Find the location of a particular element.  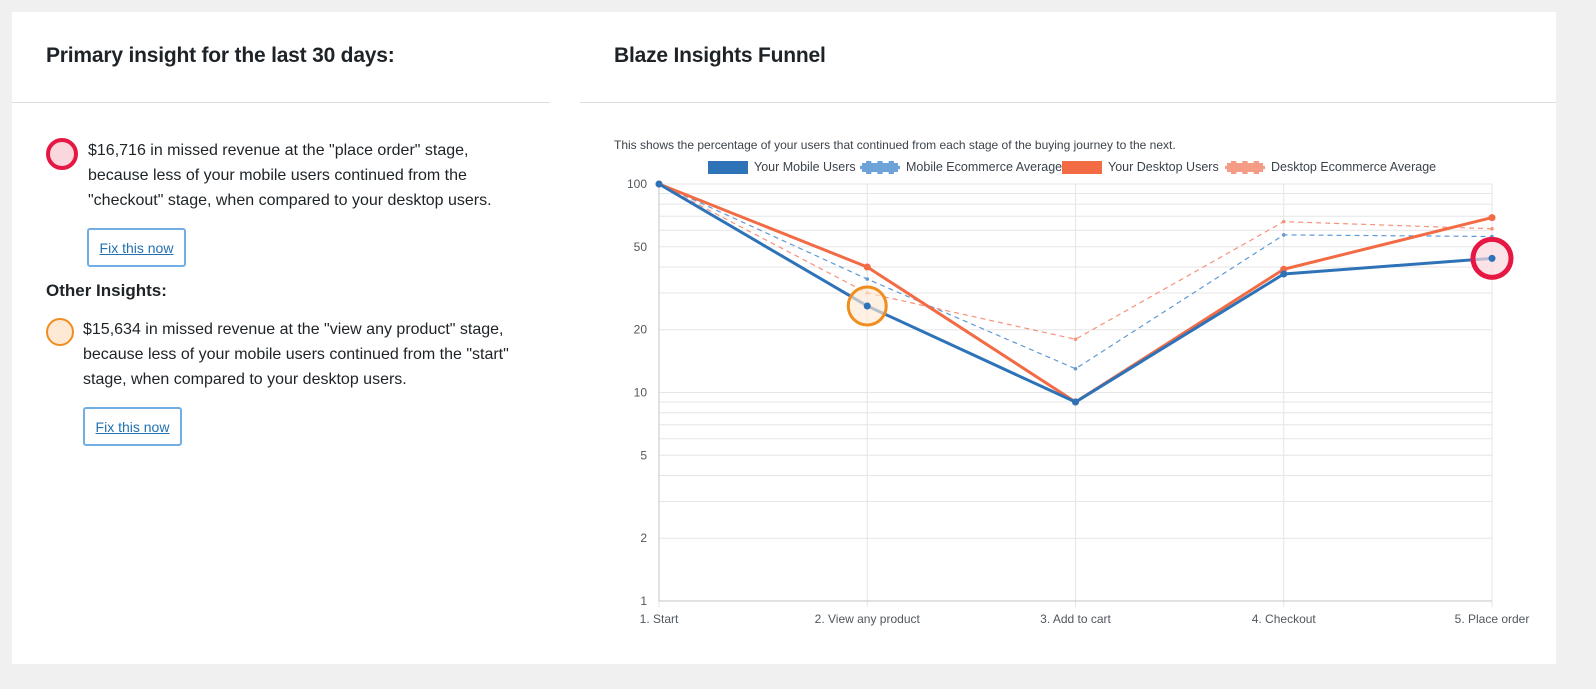

legend-label: Your Mobile Users is located at coordinates (805, 167).